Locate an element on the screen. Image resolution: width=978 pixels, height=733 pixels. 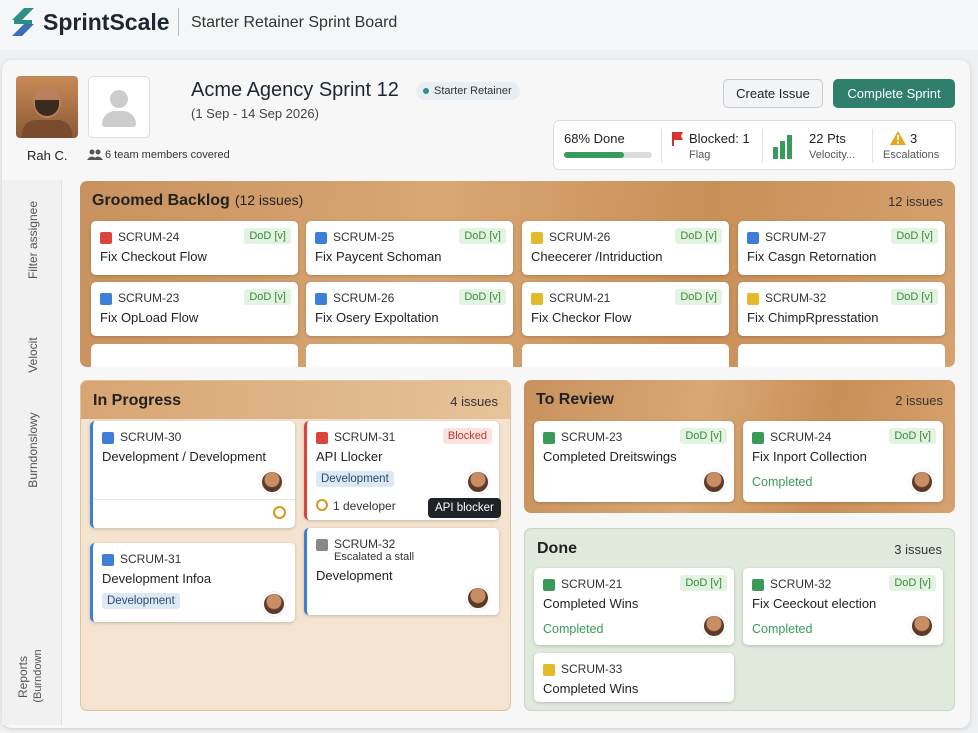
issue-key: SCRUM-33 is located at coordinates (592, 669).